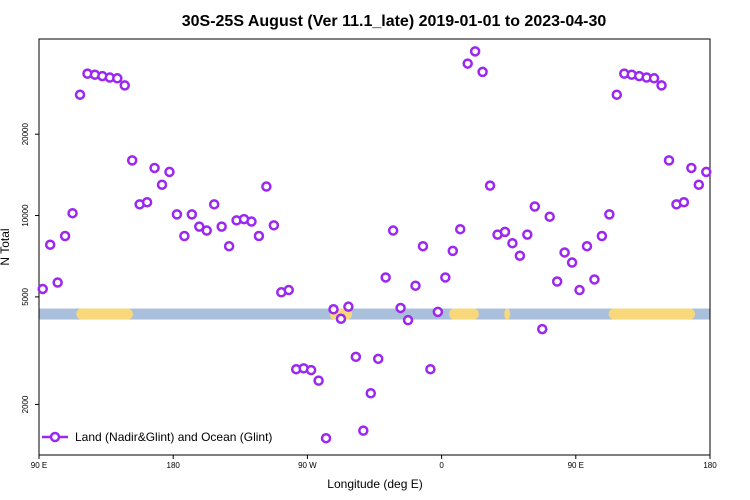  What do you see at coordinates (25, 404) in the screenshot?
I see `y-tick-label: 2000` at bounding box center [25, 404].